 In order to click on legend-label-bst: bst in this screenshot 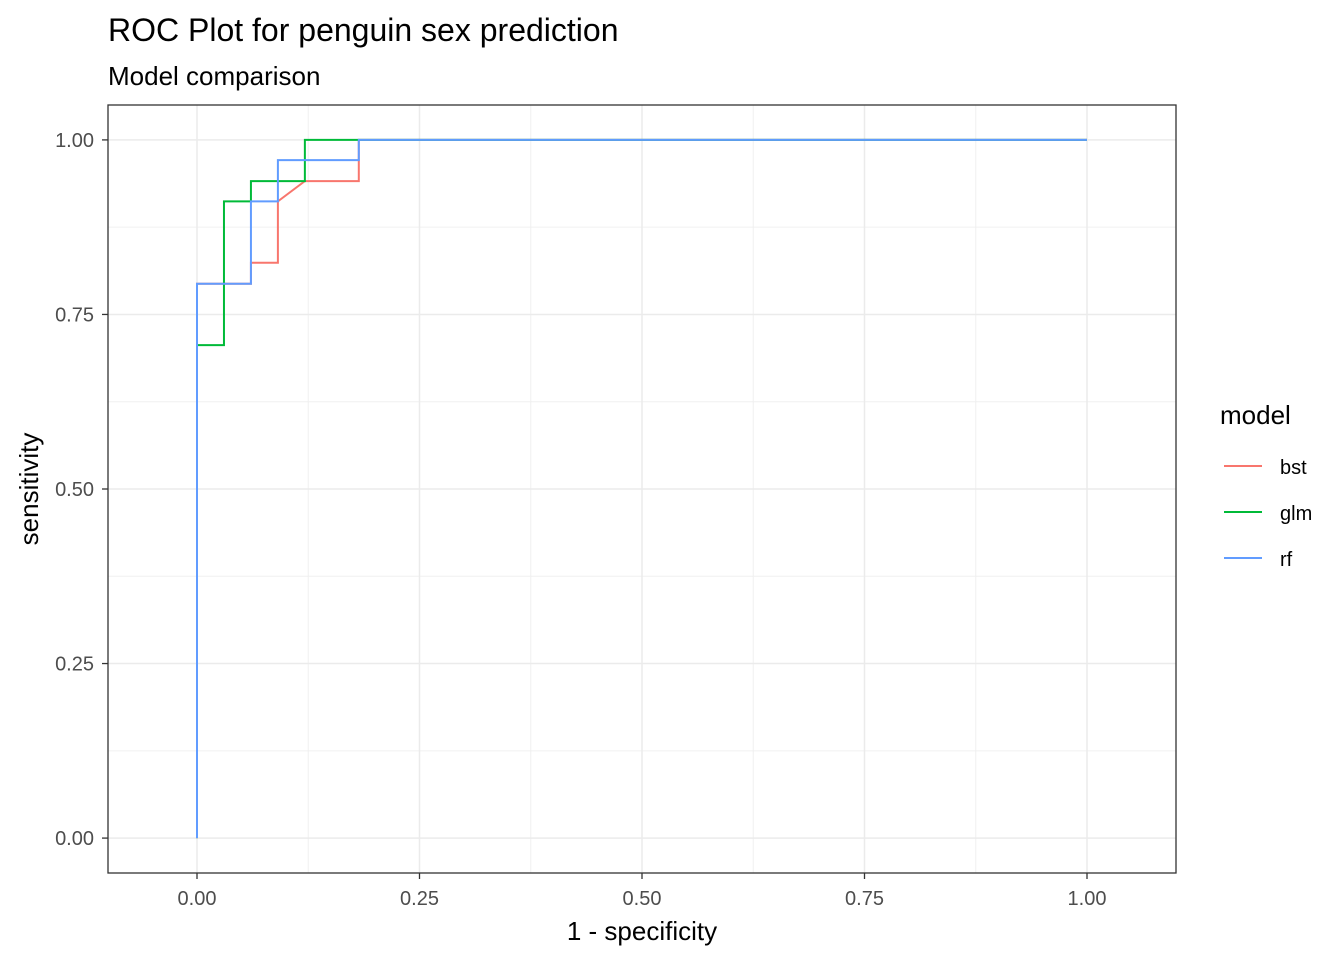, I will do `click(1293, 468)`.